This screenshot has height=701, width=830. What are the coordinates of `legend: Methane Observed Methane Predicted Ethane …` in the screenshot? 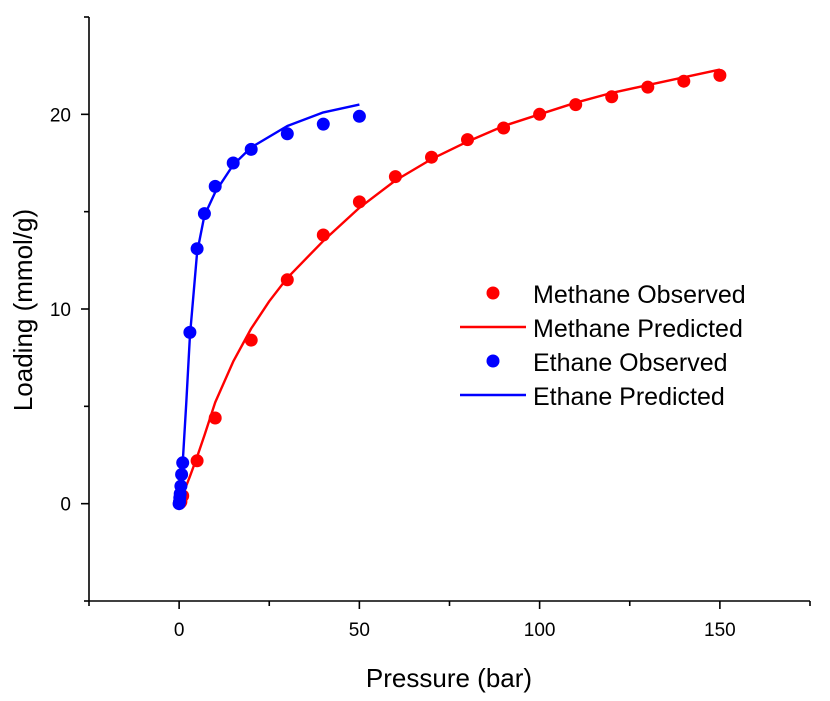 It's located at (603, 346).